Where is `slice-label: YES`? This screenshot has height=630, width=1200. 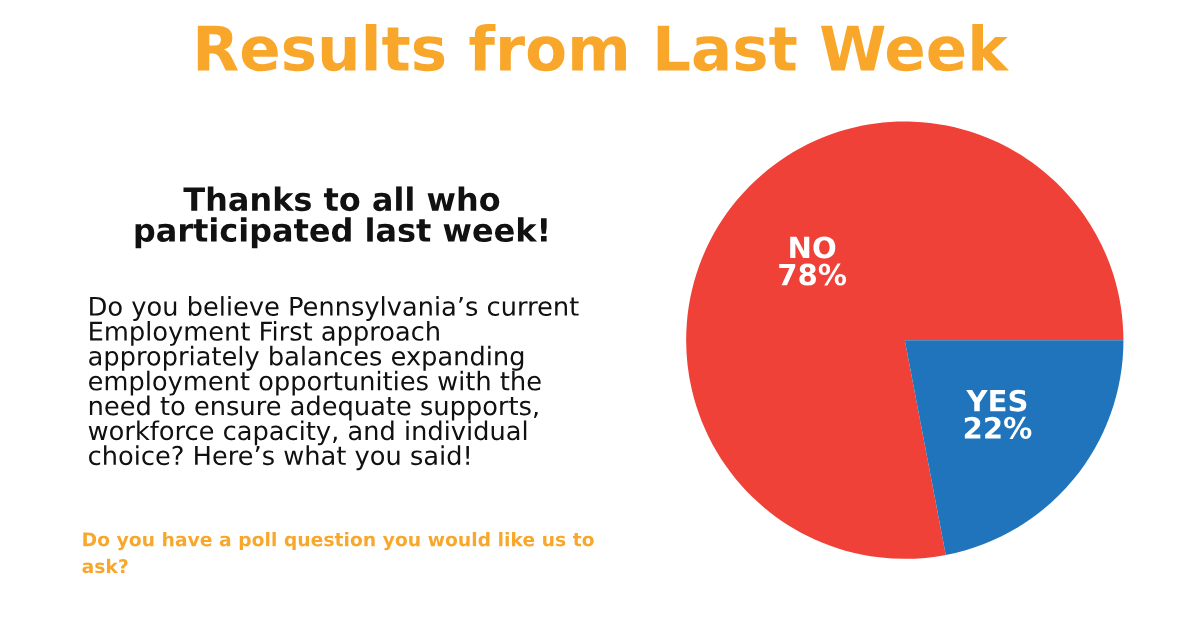 slice-label: YES is located at coordinates (996, 400).